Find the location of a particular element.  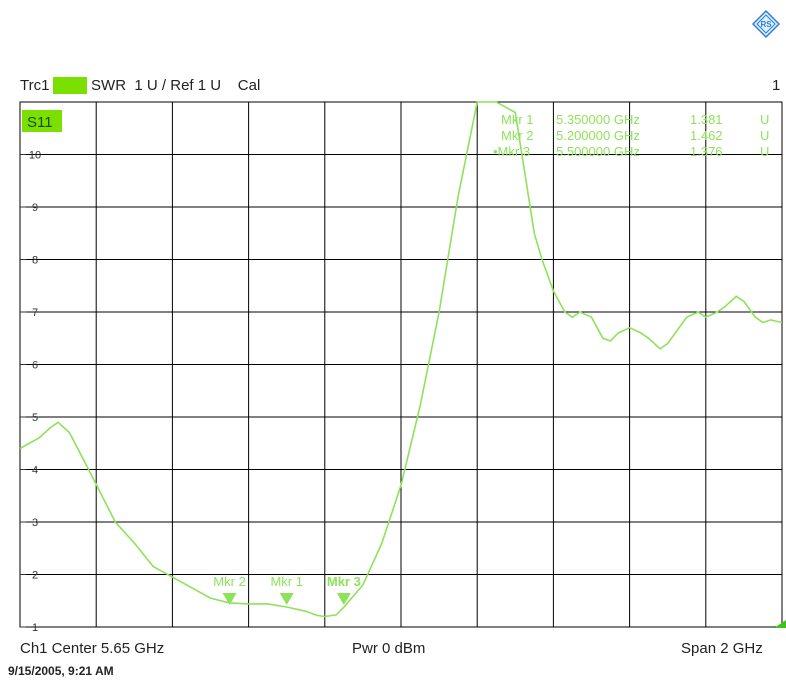

channel-index: 1 is located at coordinates (776, 85).